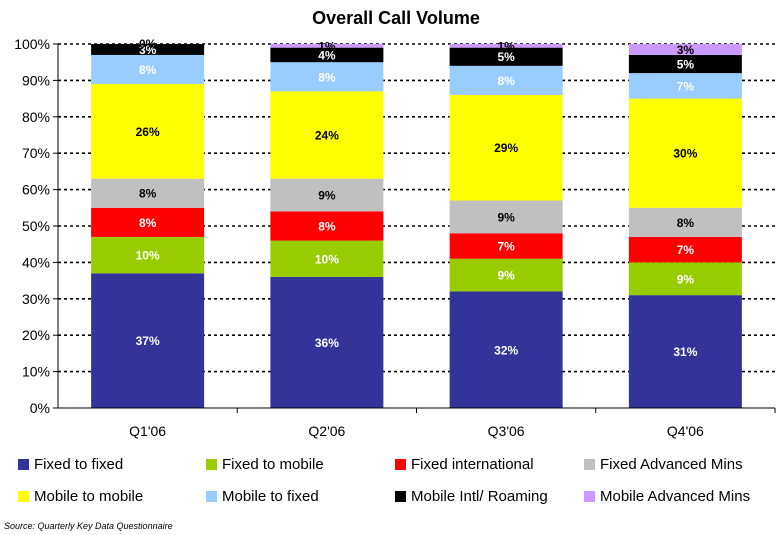 Image resolution: width=784 pixels, height=535 pixels. I want to click on data-label: 4%, so click(327, 55).